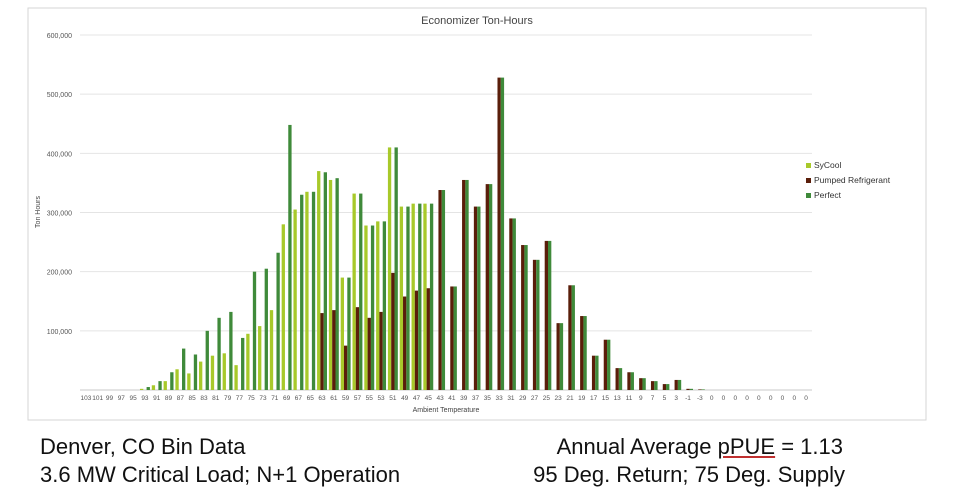 This screenshot has height=498, width=953. I want to click on x-tick-label: 27, so click(535, 398).